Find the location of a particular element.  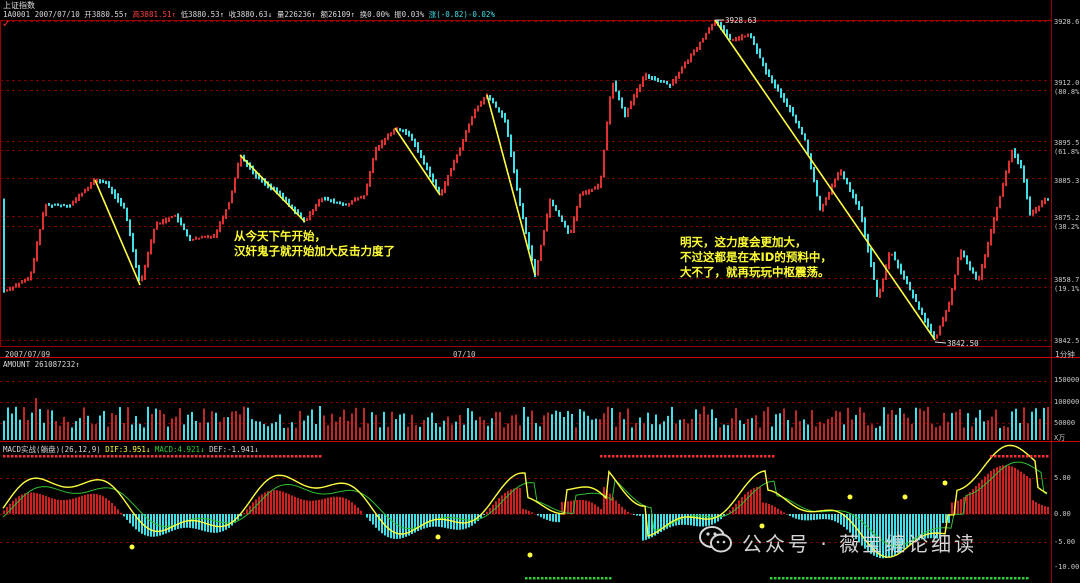

volume-label: AMOUNT 261087232↑ is located at coordinates (41, 364).